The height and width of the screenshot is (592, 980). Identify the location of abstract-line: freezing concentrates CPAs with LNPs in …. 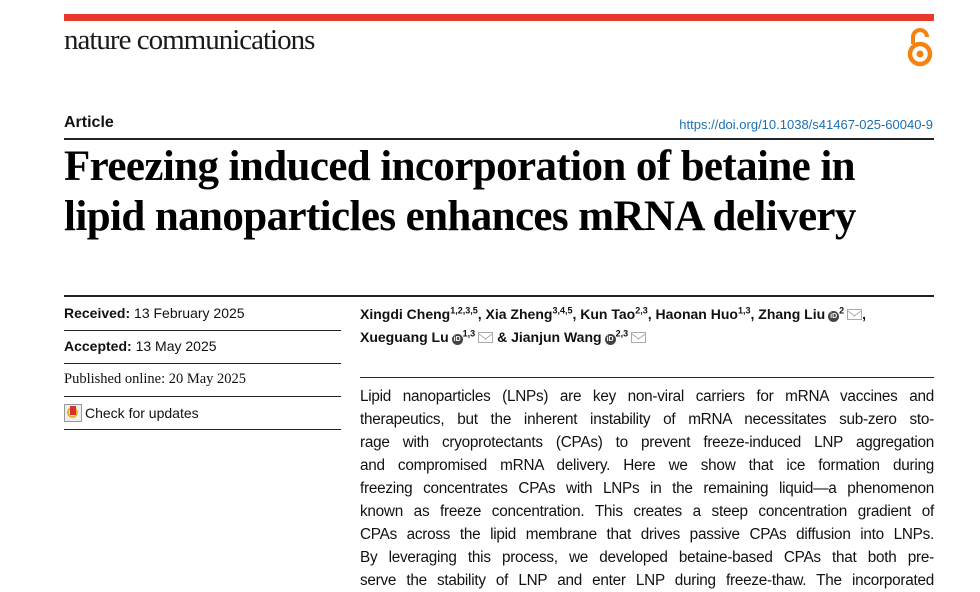
(647, 488).